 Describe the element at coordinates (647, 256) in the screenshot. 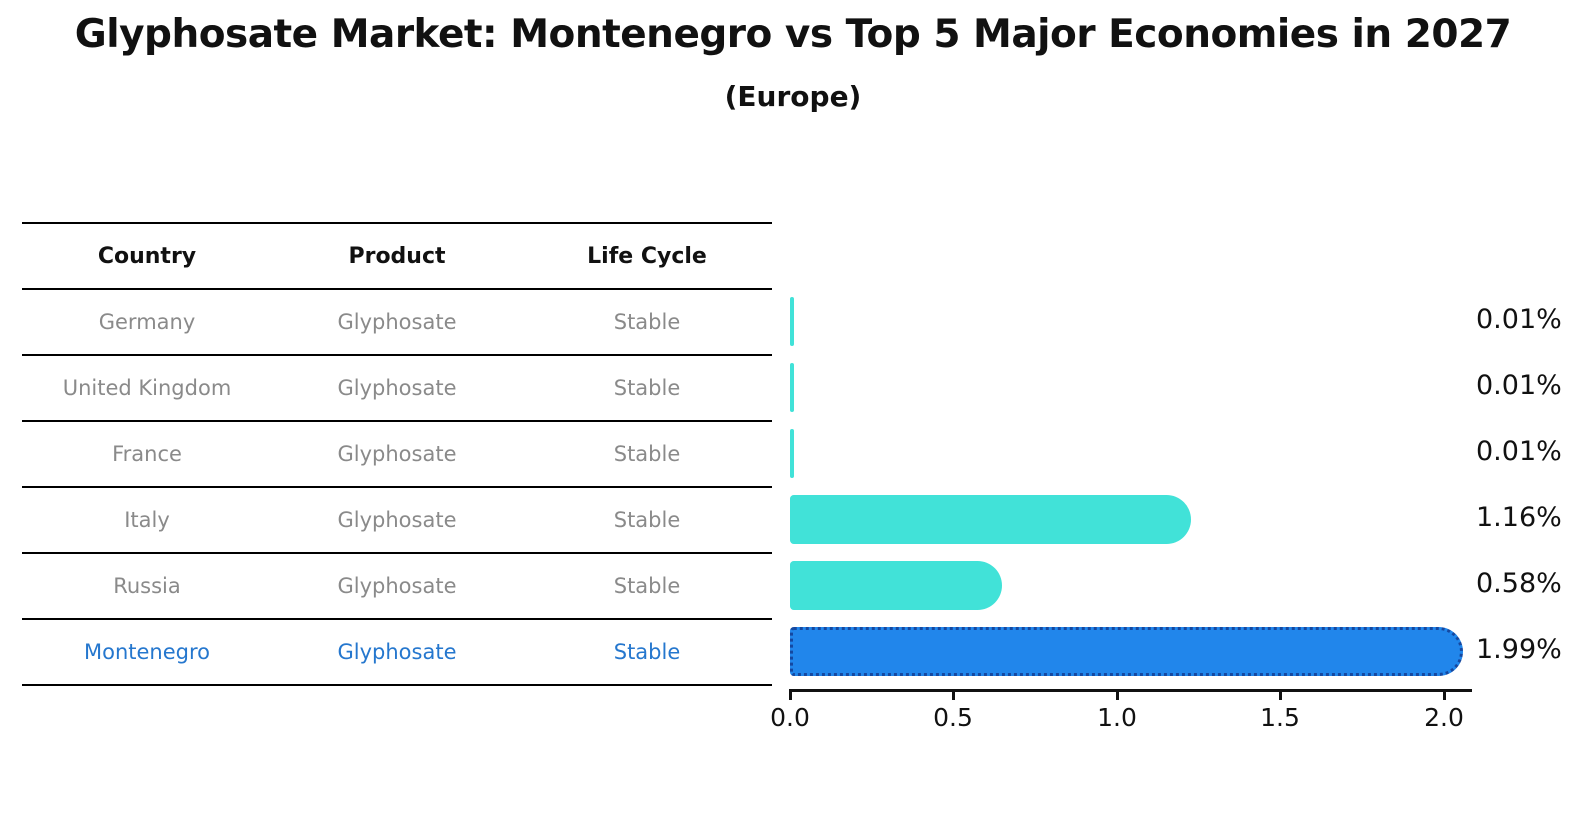

I see `column-header-life-cycle: Life Cycle` at that location.